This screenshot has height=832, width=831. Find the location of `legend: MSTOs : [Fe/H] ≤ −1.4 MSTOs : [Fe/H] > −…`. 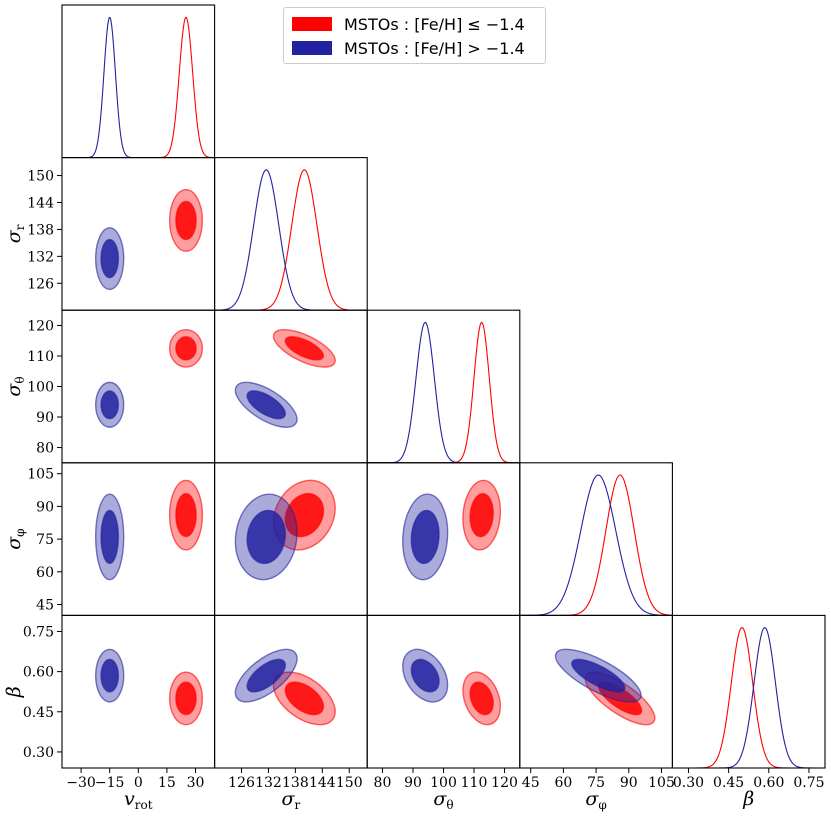

legend: MSTOs : [Fe/H] ≤ −1.4 MSTOs : [Fe/H] > −… is located at coordinates (414, 35).